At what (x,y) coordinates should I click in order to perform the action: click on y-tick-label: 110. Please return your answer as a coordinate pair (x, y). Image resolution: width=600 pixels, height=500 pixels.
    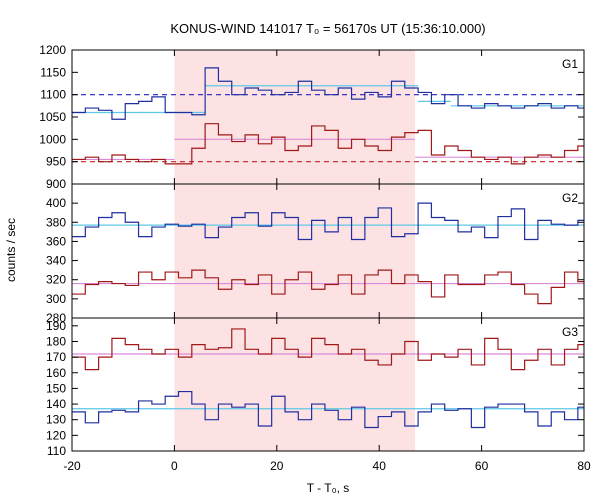
    Looking at the image, I should click on (56, 451).